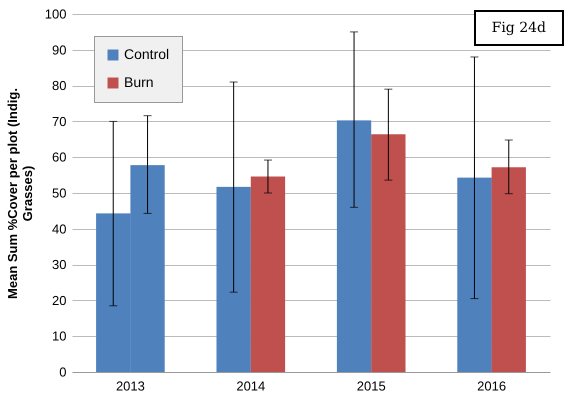 This screenshot has height=401, width=568. I want to click on y-tick-label: 40, so click(59, 228).